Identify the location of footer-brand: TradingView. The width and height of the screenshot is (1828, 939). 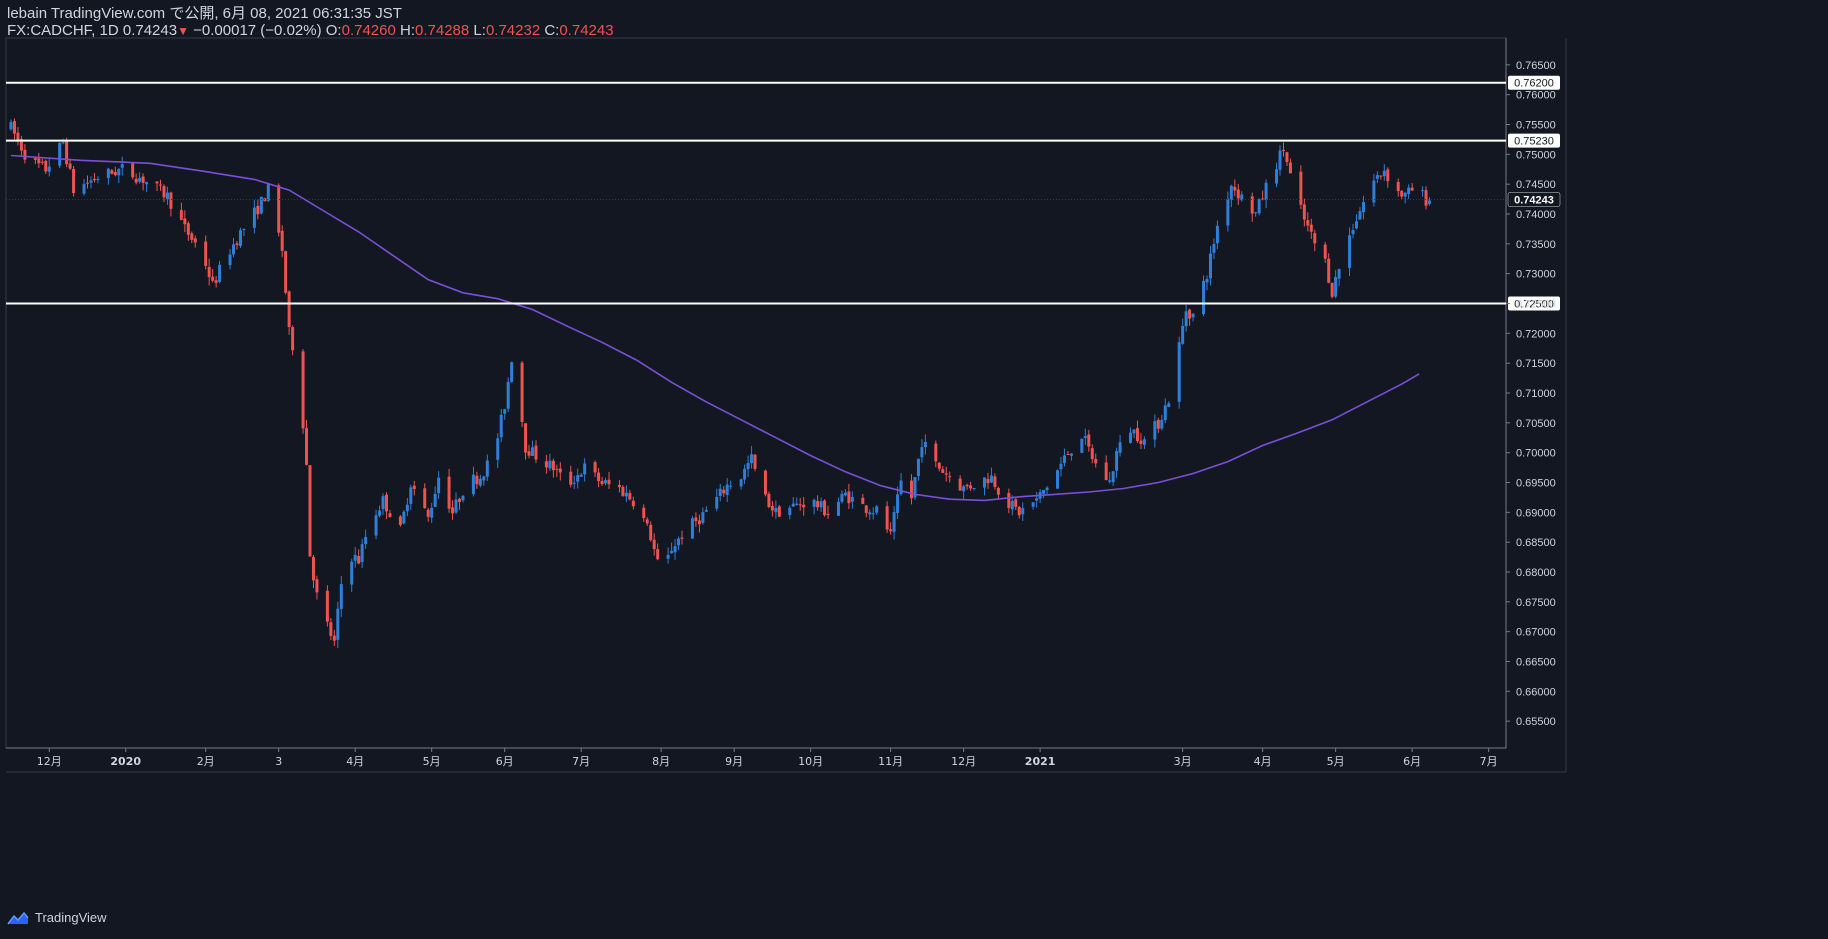
(56, 917).